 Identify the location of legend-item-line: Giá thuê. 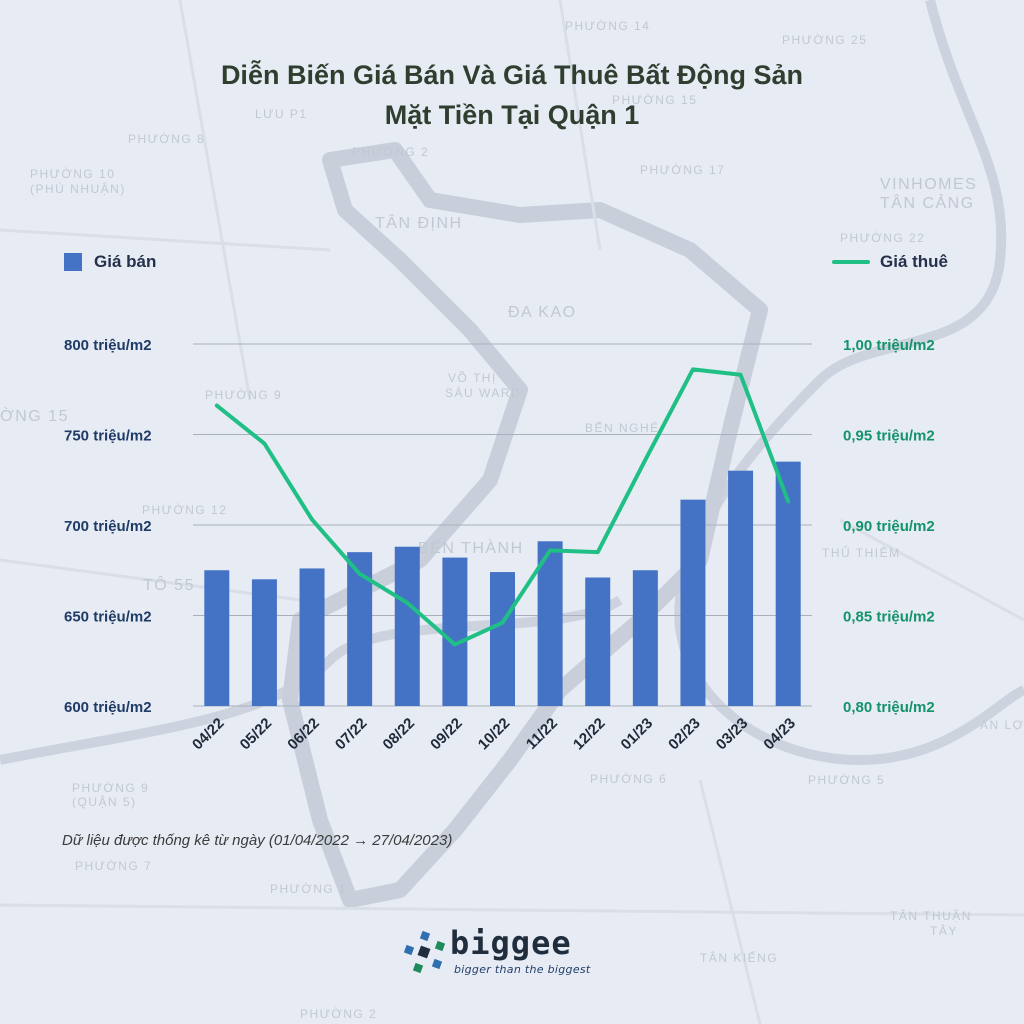
(890, 262).